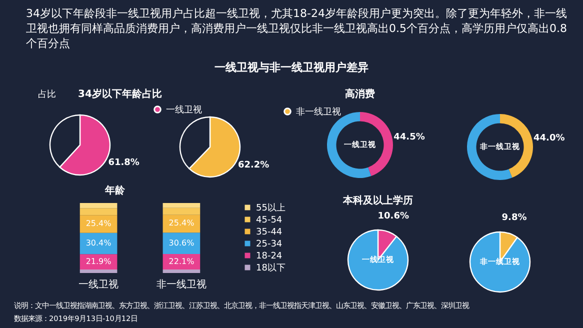 This screenshot has height=328, width=583. What do you see at coordinates (271, 268) in the screenshot?
I see `legend-label: 18以下` at bounding box center [271, 268].